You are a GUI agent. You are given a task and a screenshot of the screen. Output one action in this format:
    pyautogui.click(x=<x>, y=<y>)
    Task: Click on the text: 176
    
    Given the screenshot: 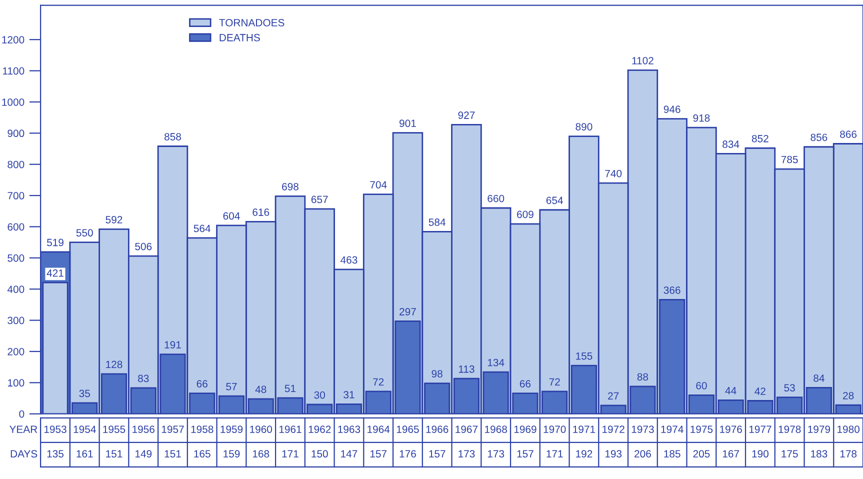 What is the action you would take?
    pyautogui.click(x=408, y=454)
    